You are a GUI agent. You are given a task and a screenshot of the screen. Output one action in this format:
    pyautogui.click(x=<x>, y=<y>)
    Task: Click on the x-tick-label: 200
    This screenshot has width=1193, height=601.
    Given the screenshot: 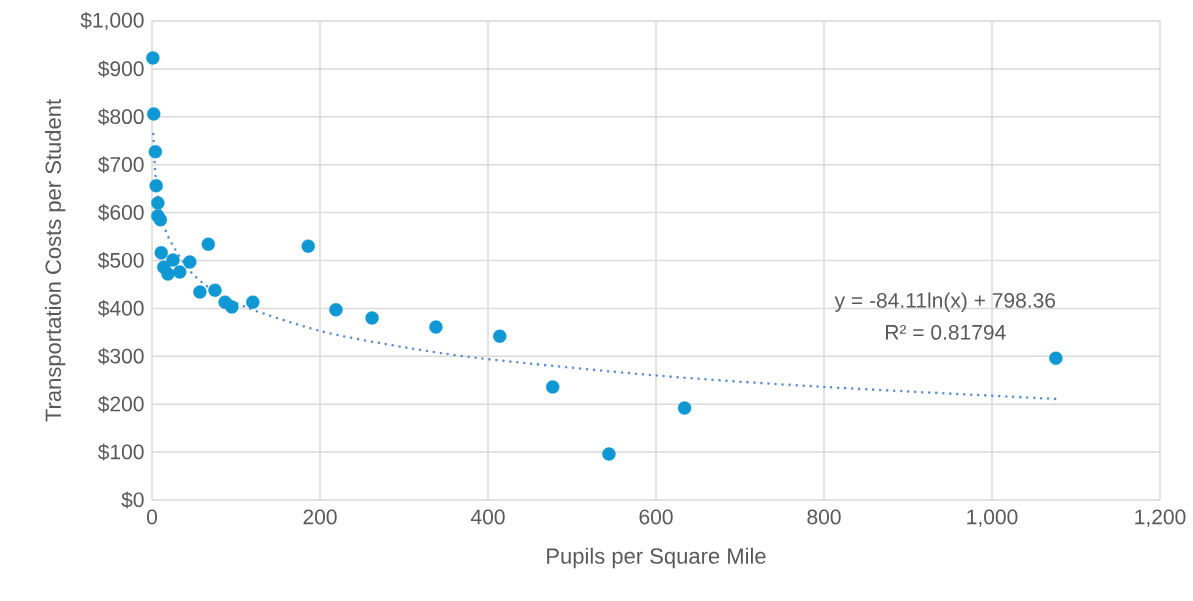 What is the action you would take?
    pyautogui.click(x=320, y=517)
    